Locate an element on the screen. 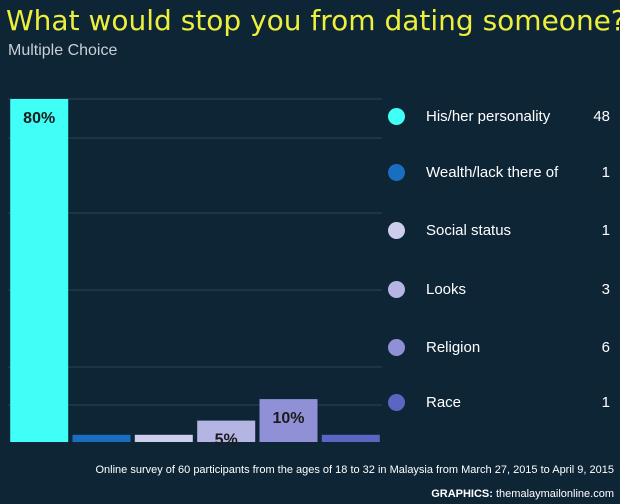  bar-social-status is located at coordinates (163, 438).